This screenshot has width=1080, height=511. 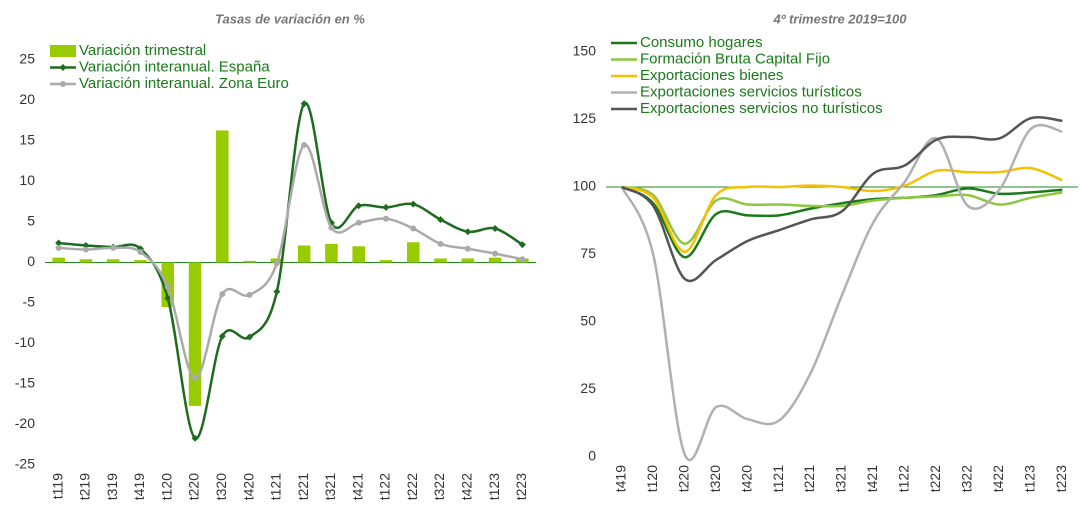 What do you see at coordinates (112, 486) in the screenshot?
I see `x-tick-label: t319` at bounding box center [112, 486].